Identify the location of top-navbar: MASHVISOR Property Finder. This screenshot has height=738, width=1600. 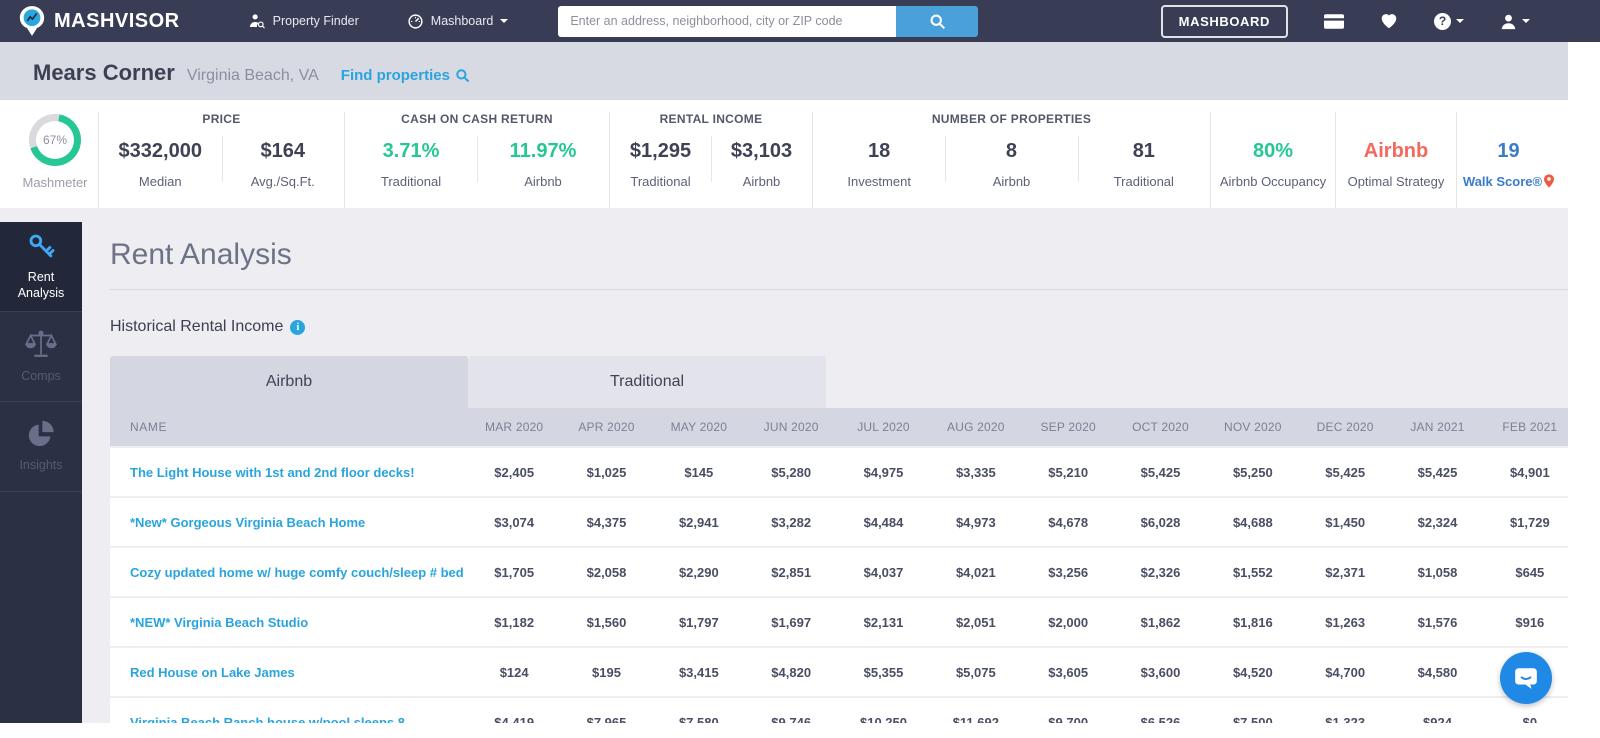
(800, 21).